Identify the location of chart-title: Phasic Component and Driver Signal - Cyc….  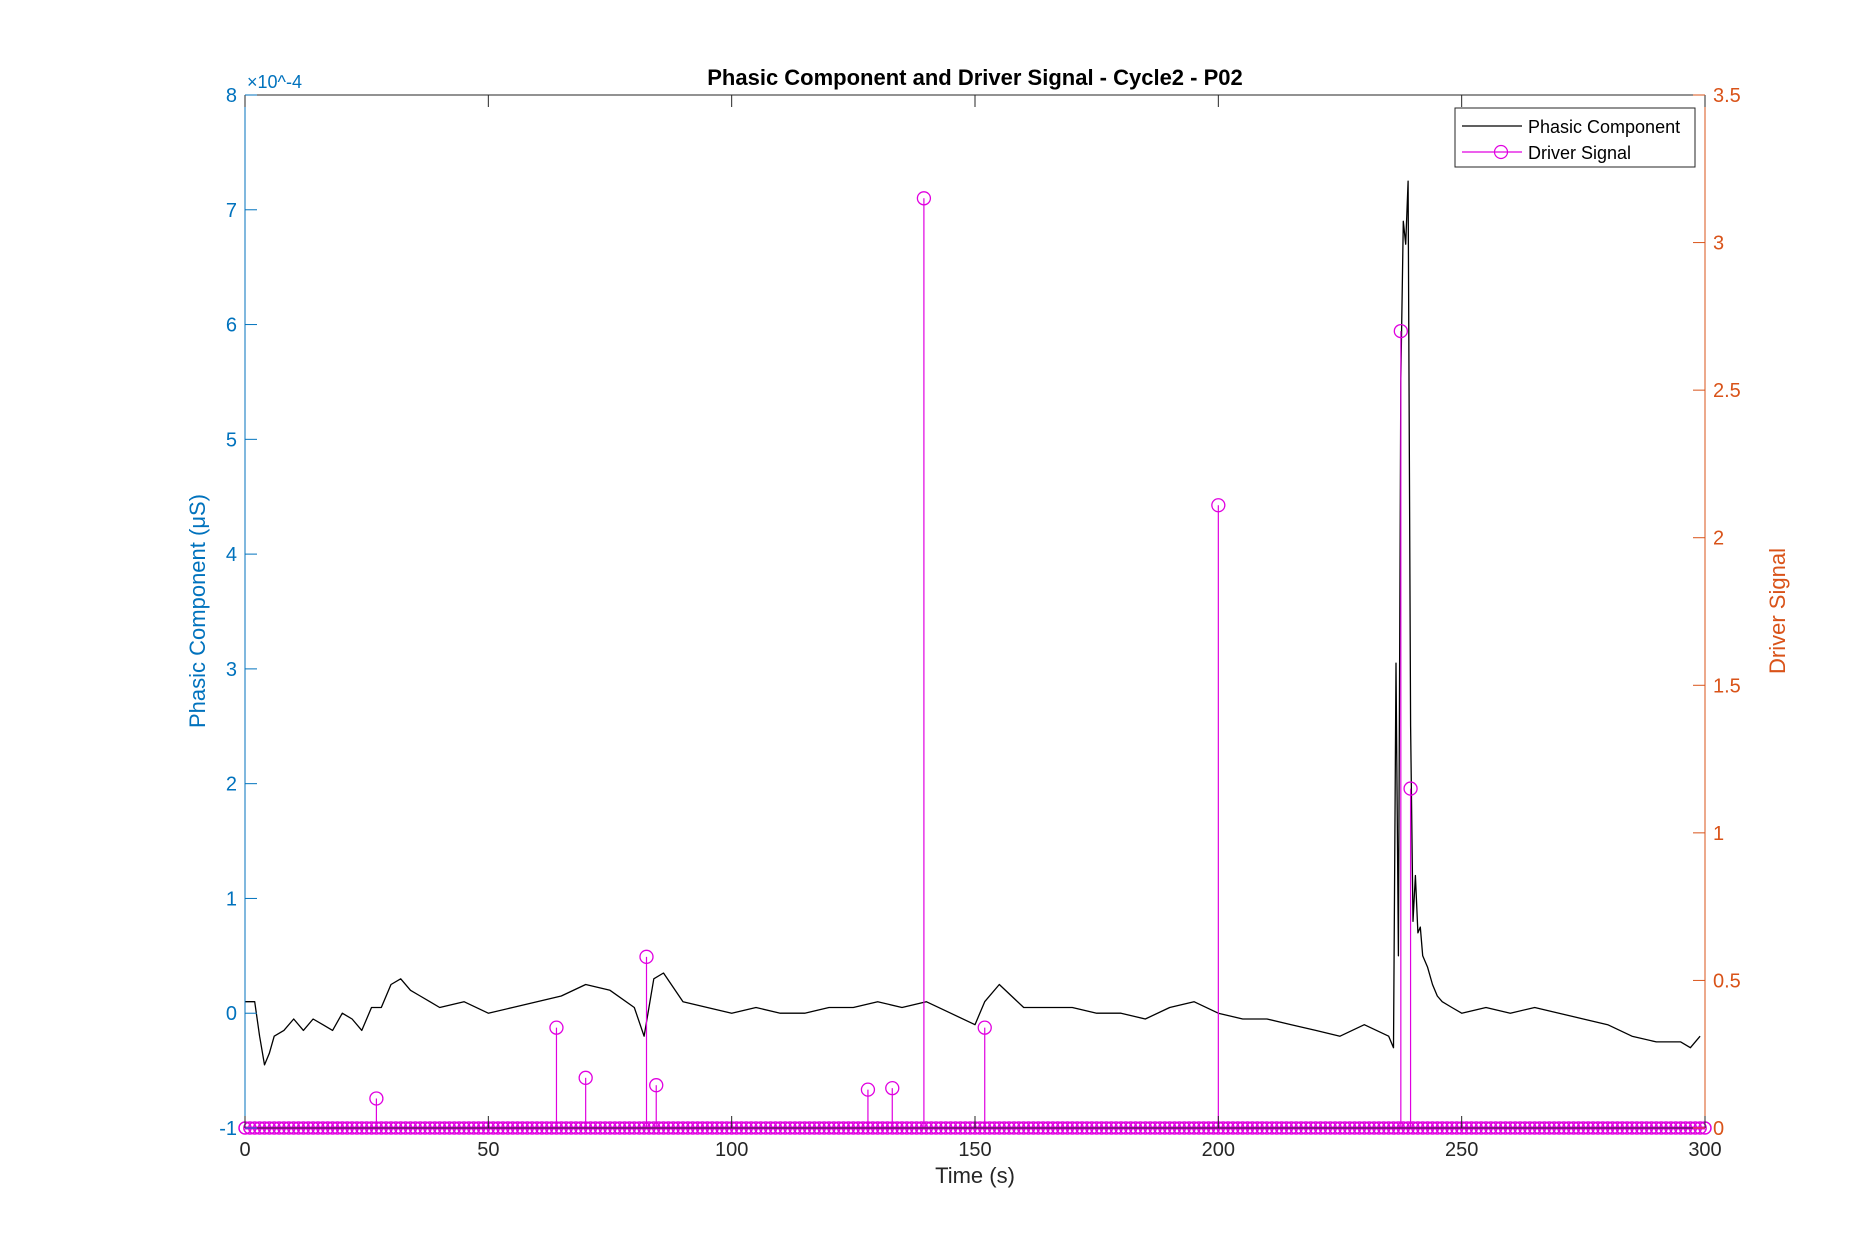
(975, 77).